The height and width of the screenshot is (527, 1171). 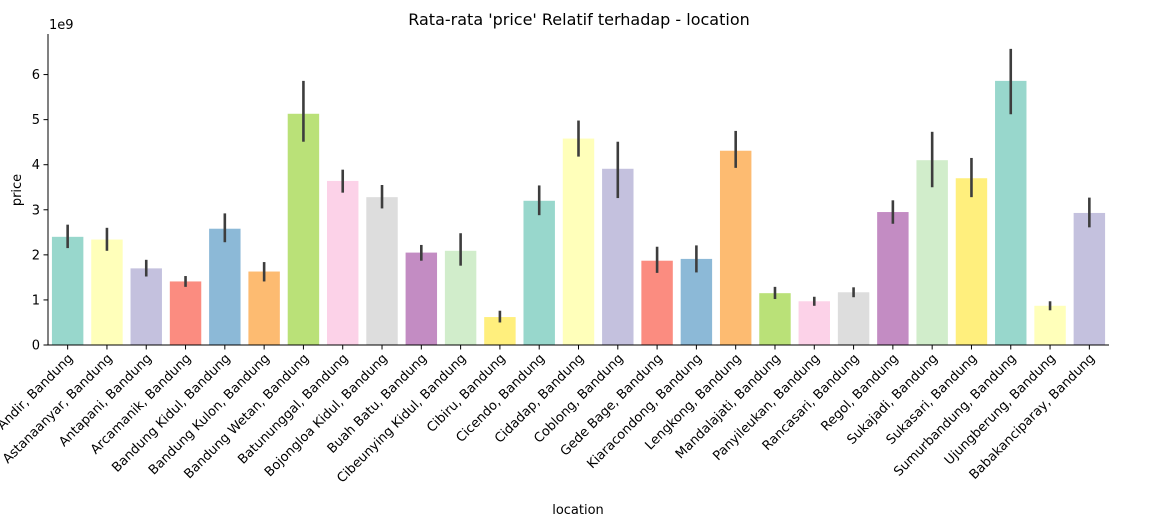 I want to click on y-tick-label: 3, so click(x=36, y=210).